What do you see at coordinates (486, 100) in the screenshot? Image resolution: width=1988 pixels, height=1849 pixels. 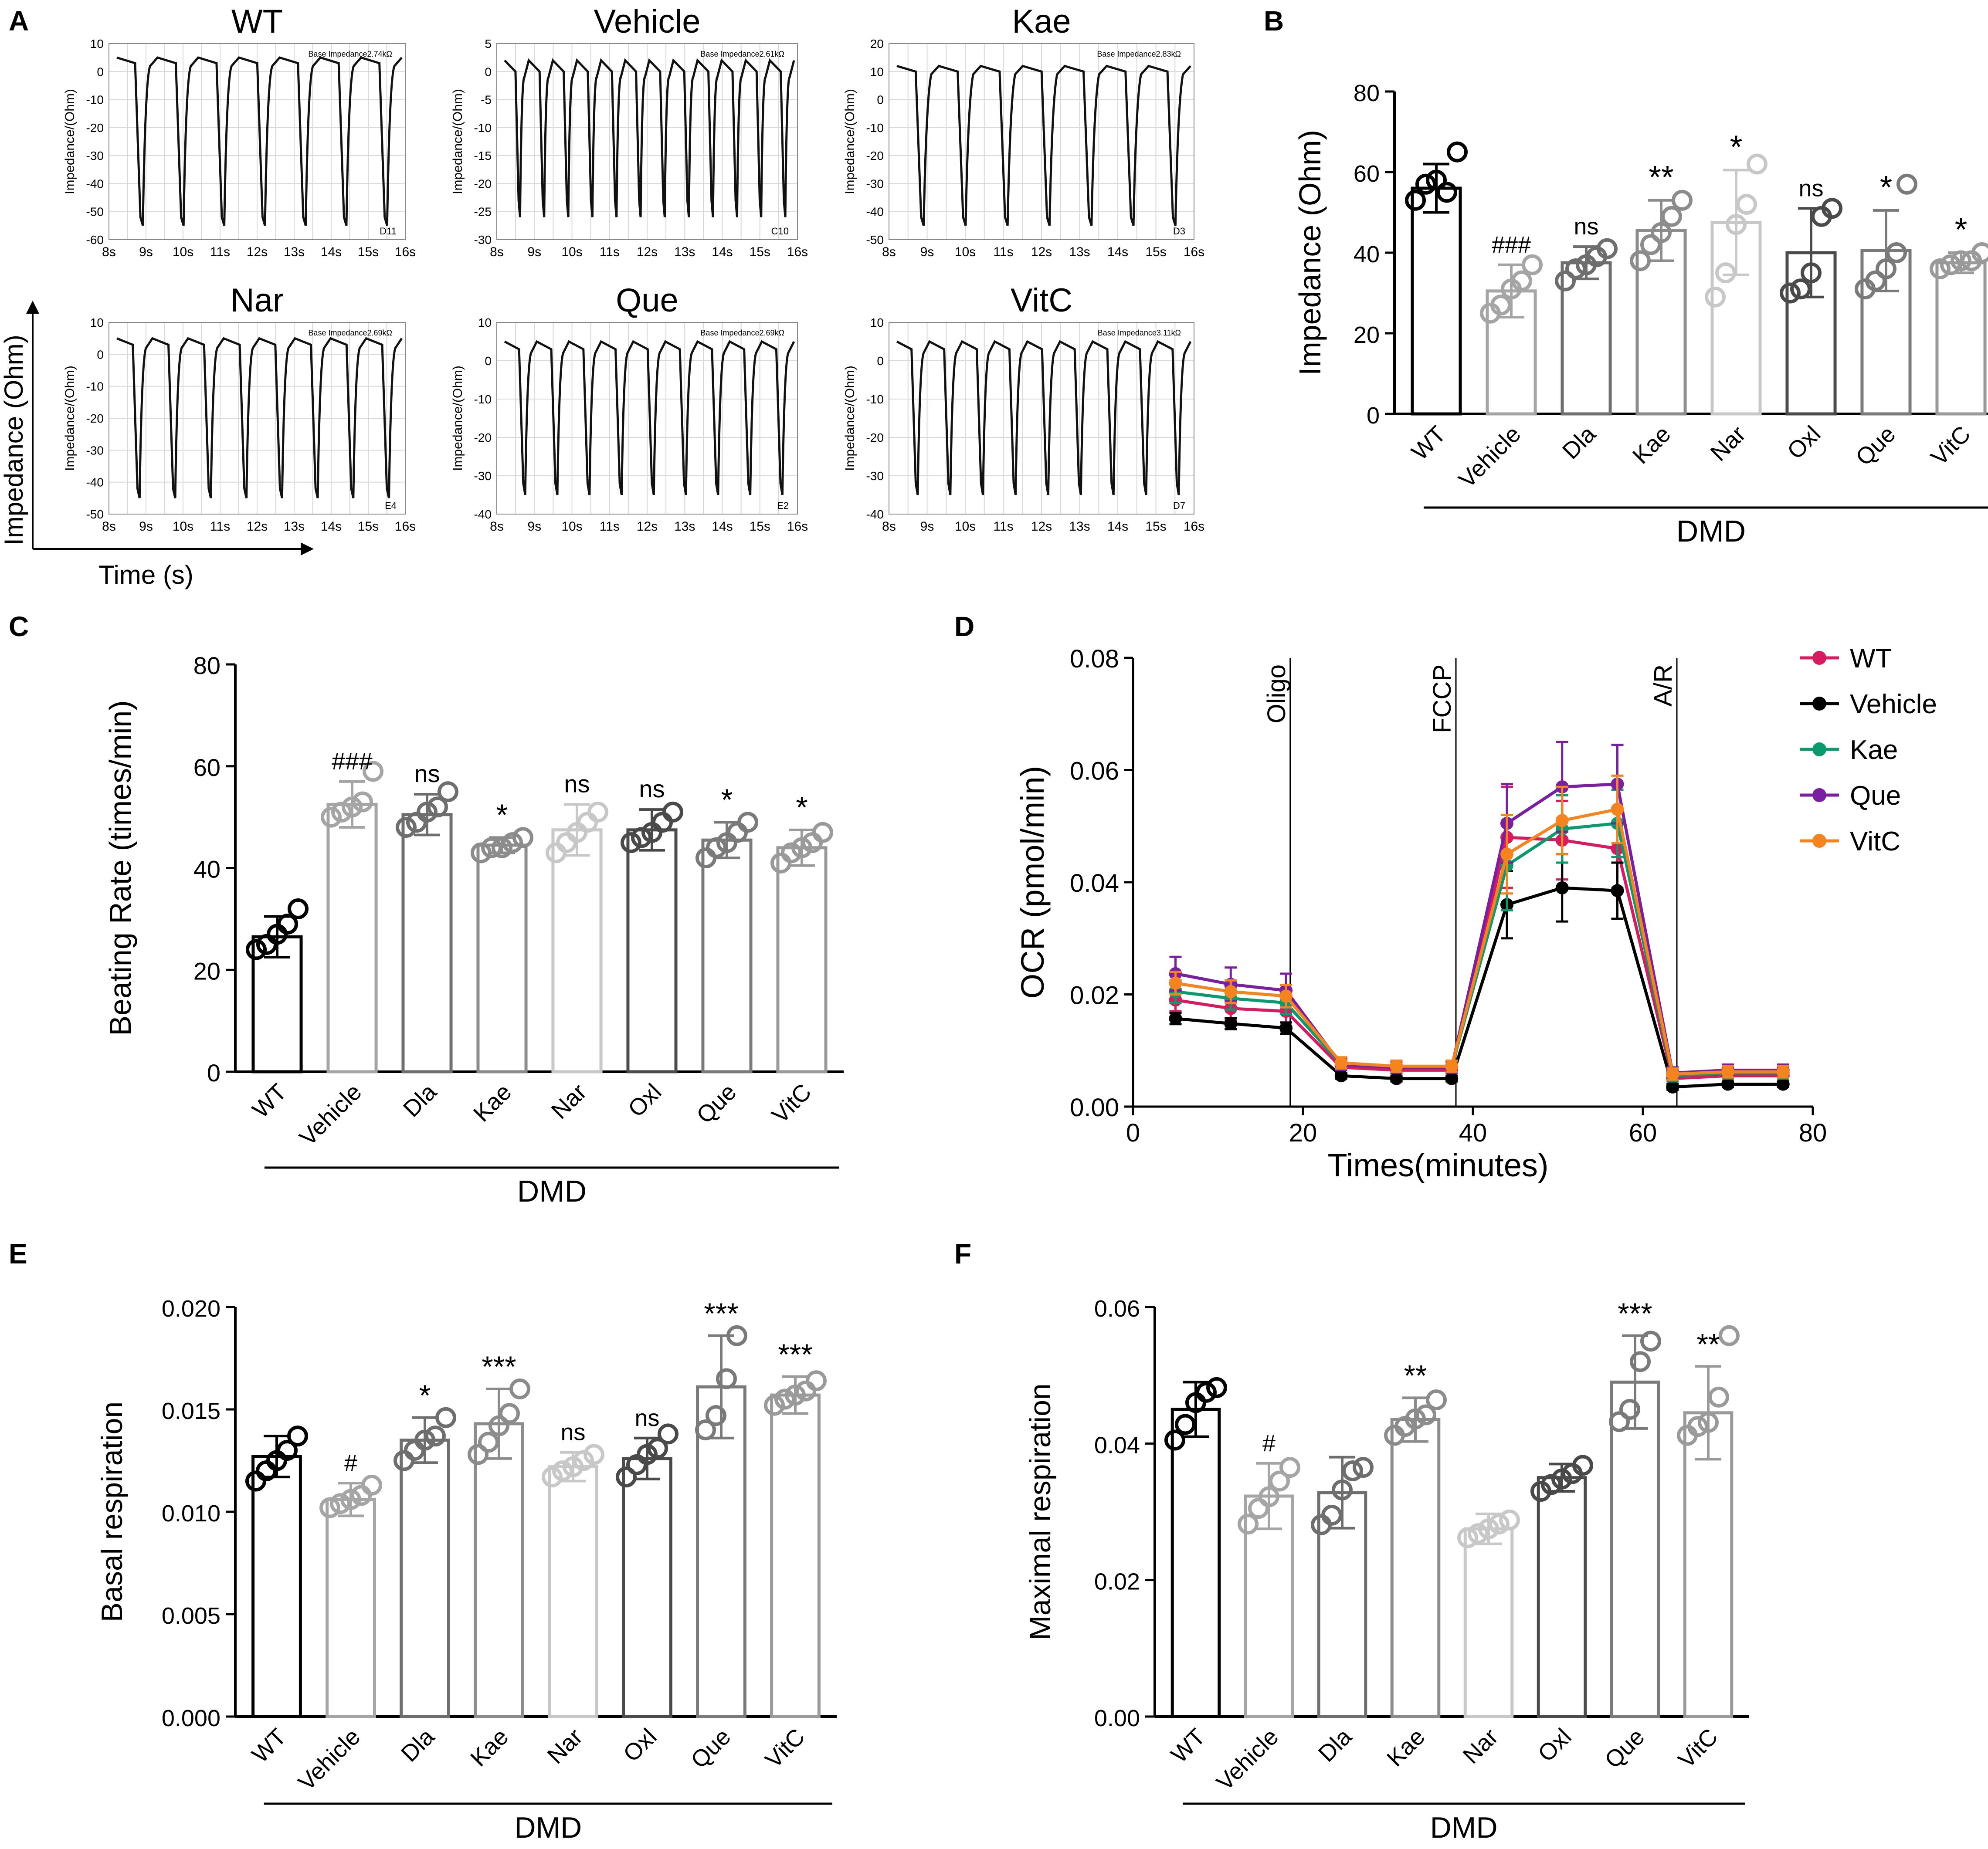 I see `y-tick-label: -5` at bounding box center [486, 100].